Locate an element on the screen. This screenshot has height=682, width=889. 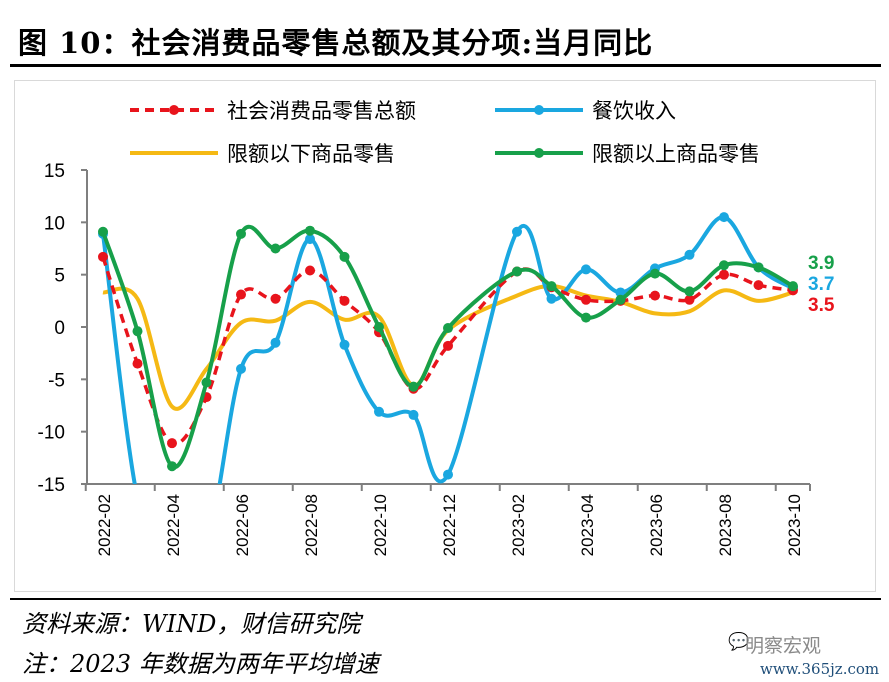
x-tick-label: 2023-06 is located at coordinates (656, 525).